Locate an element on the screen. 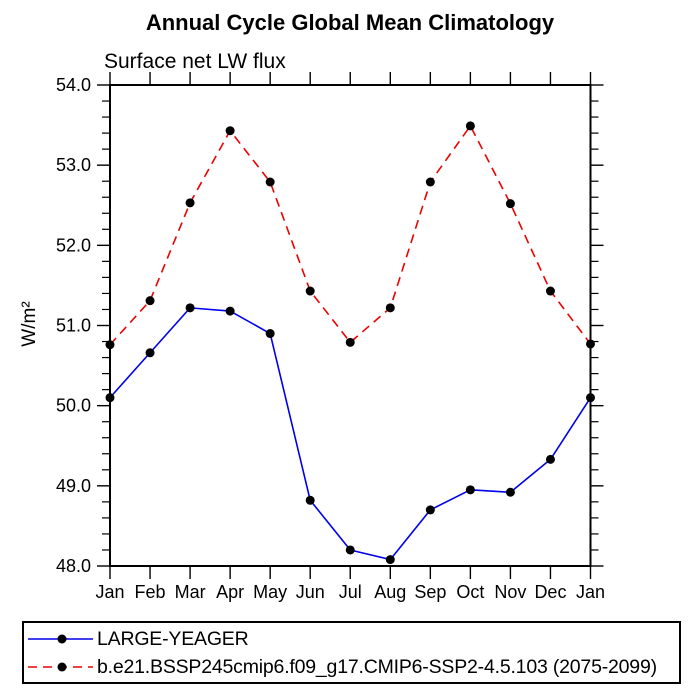 The width and height of the screenshot is (700, 700). y-axis-tick-label: 48.0 is located at coordinates (73, 566).